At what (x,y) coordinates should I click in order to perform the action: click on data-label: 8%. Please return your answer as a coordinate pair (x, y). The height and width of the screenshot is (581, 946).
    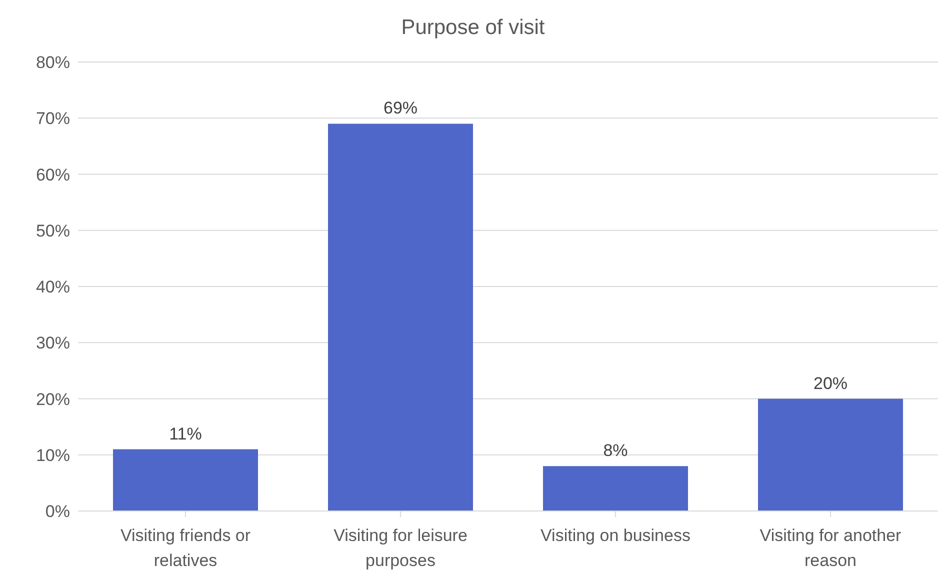
    Looking at the image, I should click on (615, 450).